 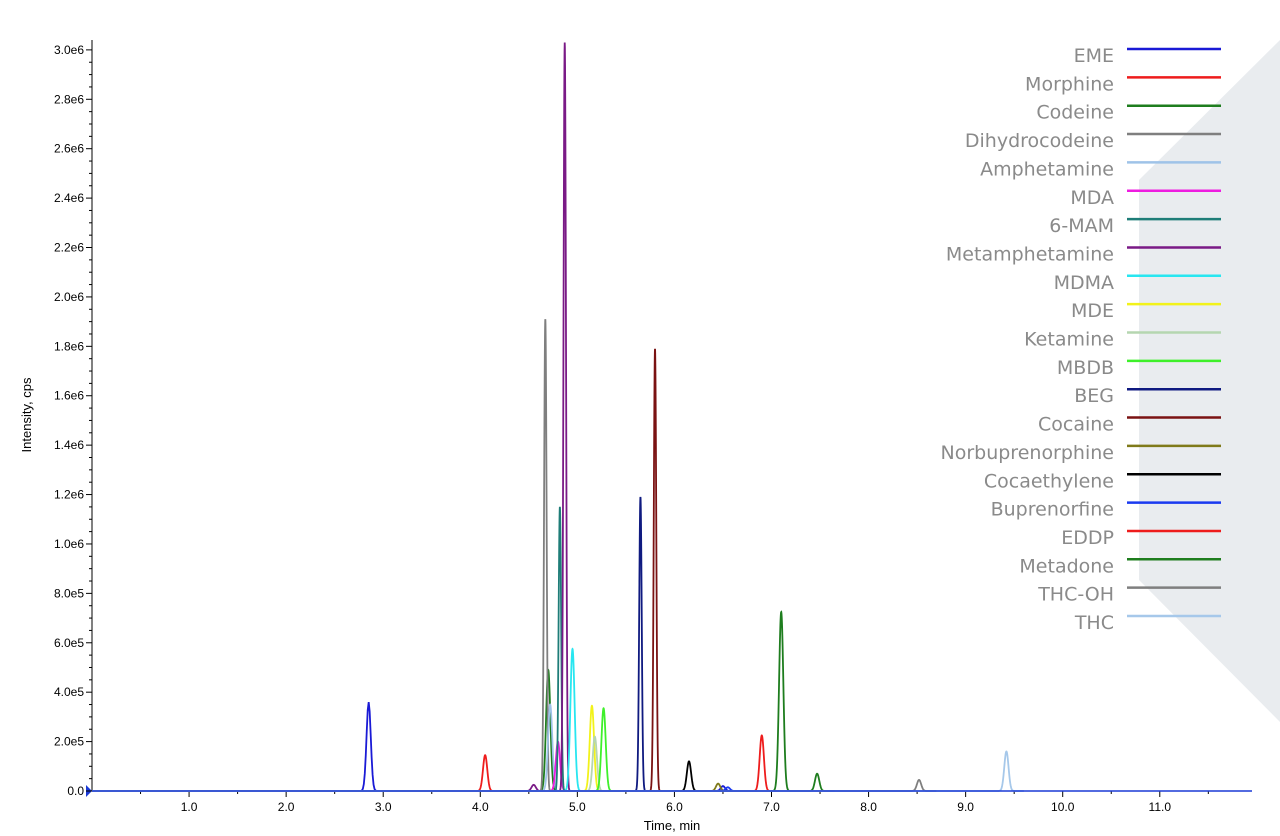 I want to click on x-tick-label: 6.0, so click(x=674, y=807).